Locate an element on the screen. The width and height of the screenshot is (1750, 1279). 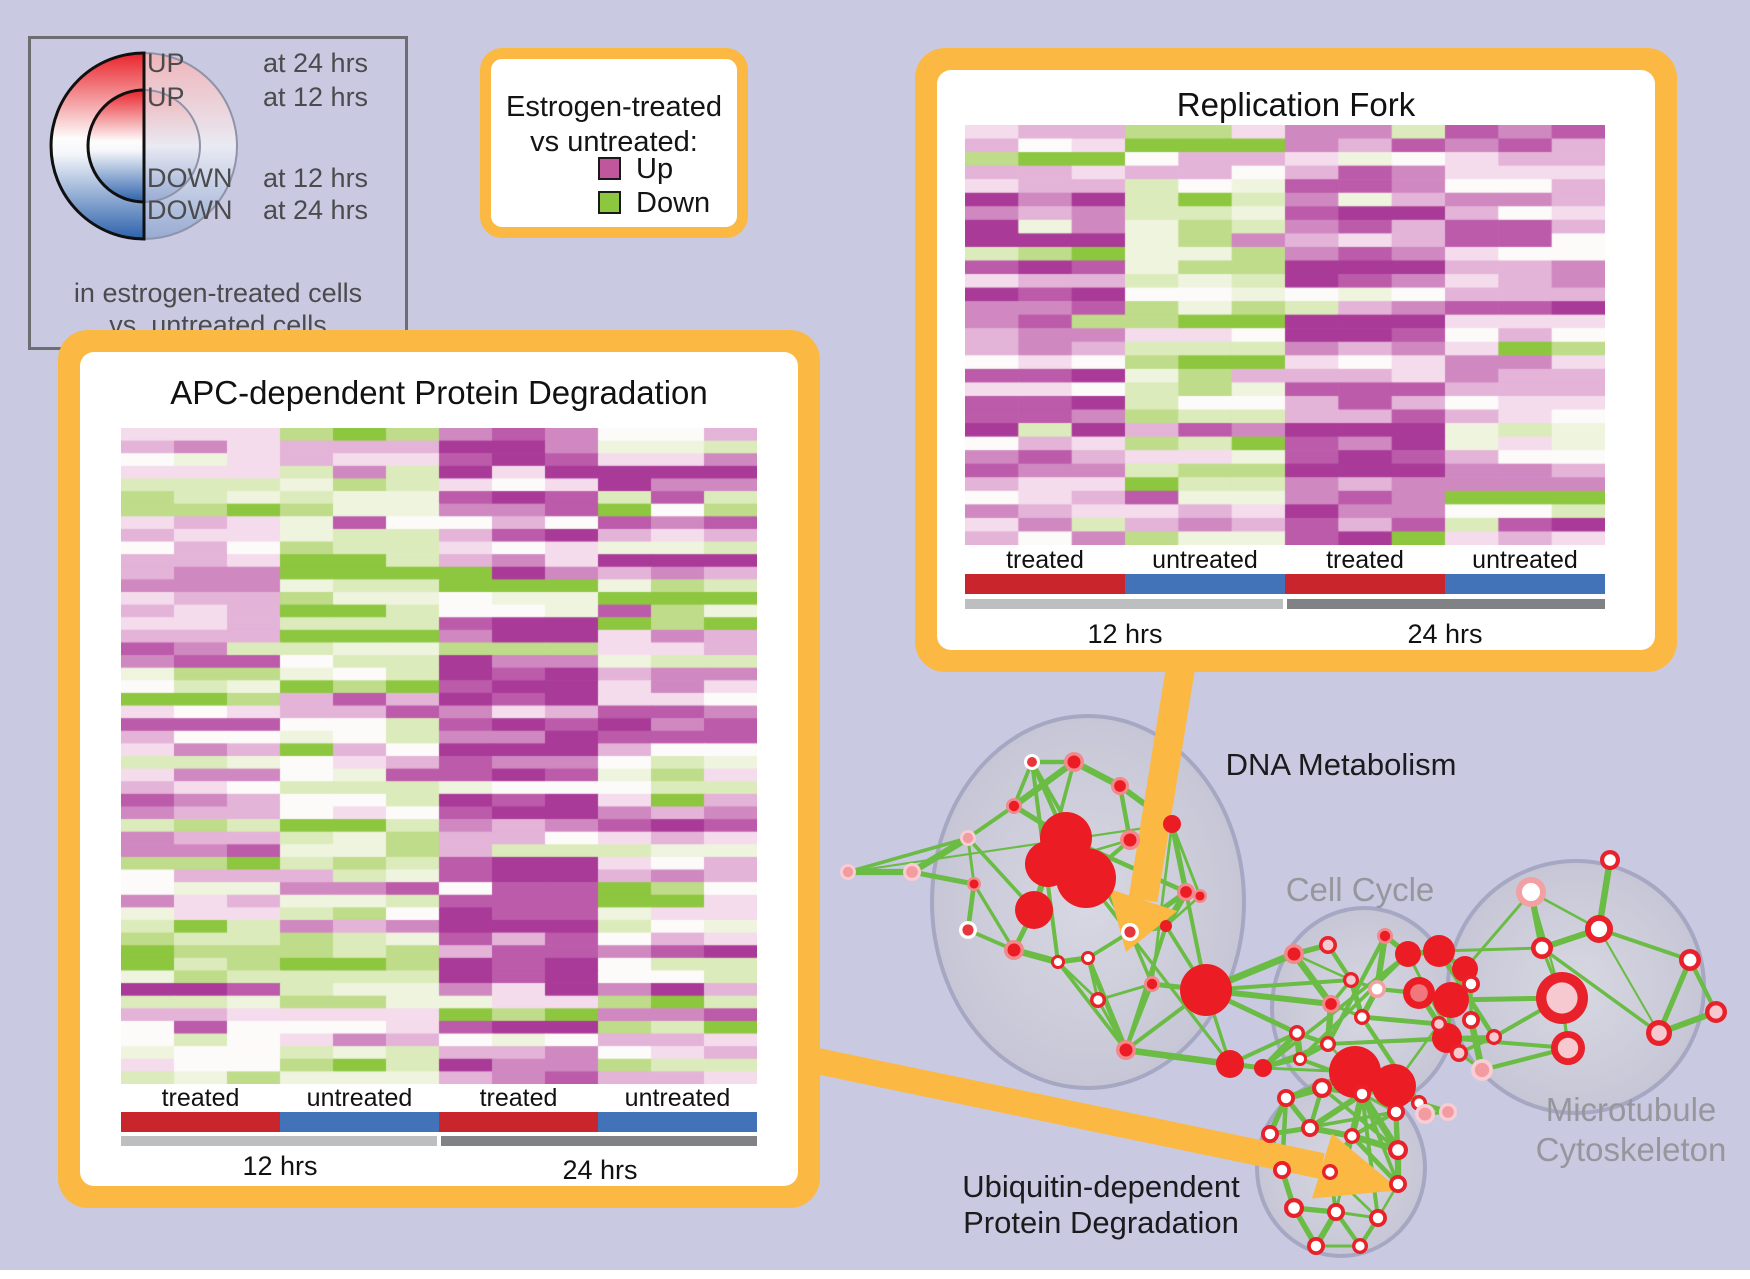
direction-down-24-label: DOWN is located at coordinates (190, 210).